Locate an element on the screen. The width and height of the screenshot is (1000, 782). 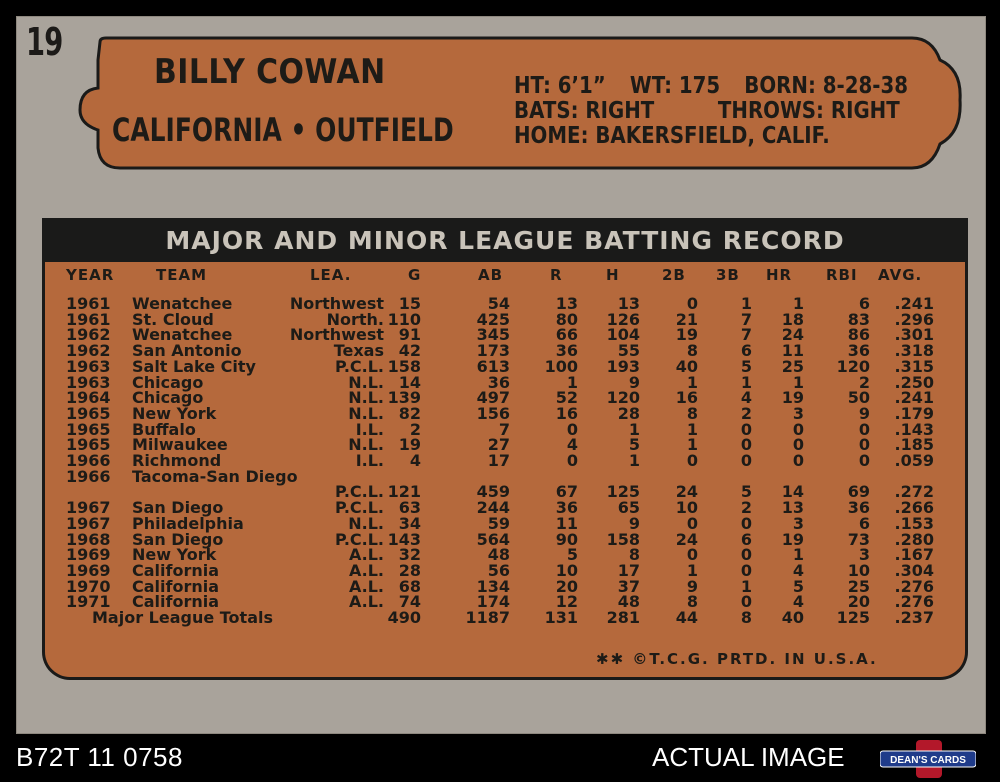
table-cell: 11 is located at coordinates (792, 351).